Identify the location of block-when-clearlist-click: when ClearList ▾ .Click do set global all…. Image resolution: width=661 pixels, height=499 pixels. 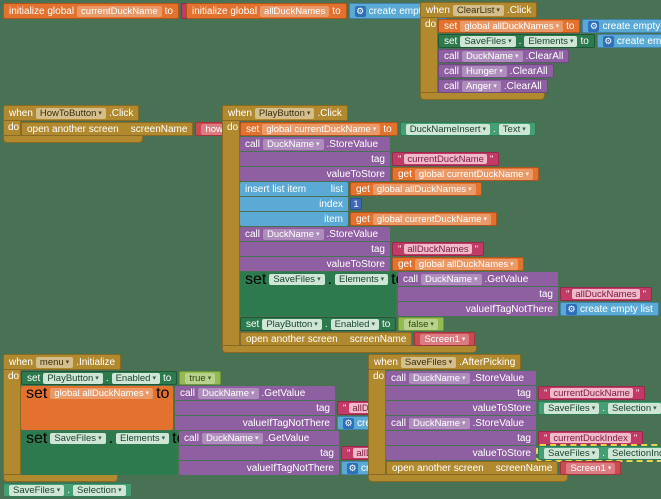
(540, 51).